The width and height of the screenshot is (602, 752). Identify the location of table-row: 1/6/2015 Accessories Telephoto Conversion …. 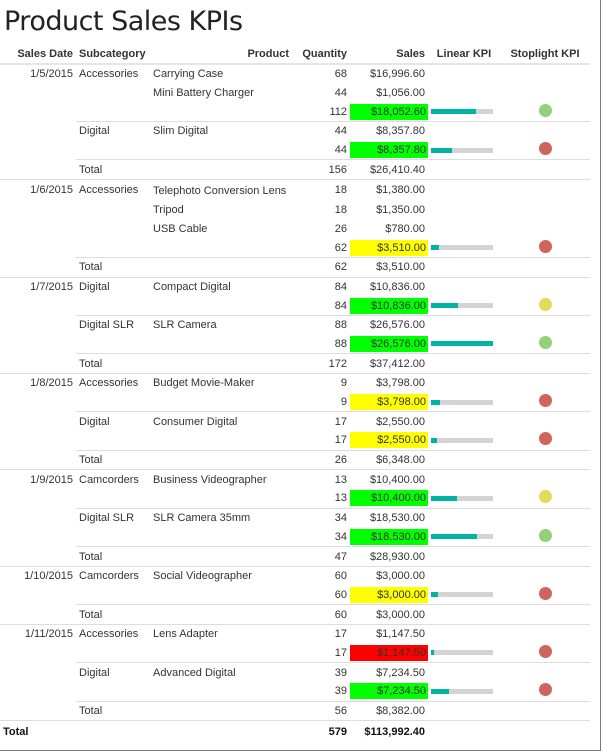
(295, 190).